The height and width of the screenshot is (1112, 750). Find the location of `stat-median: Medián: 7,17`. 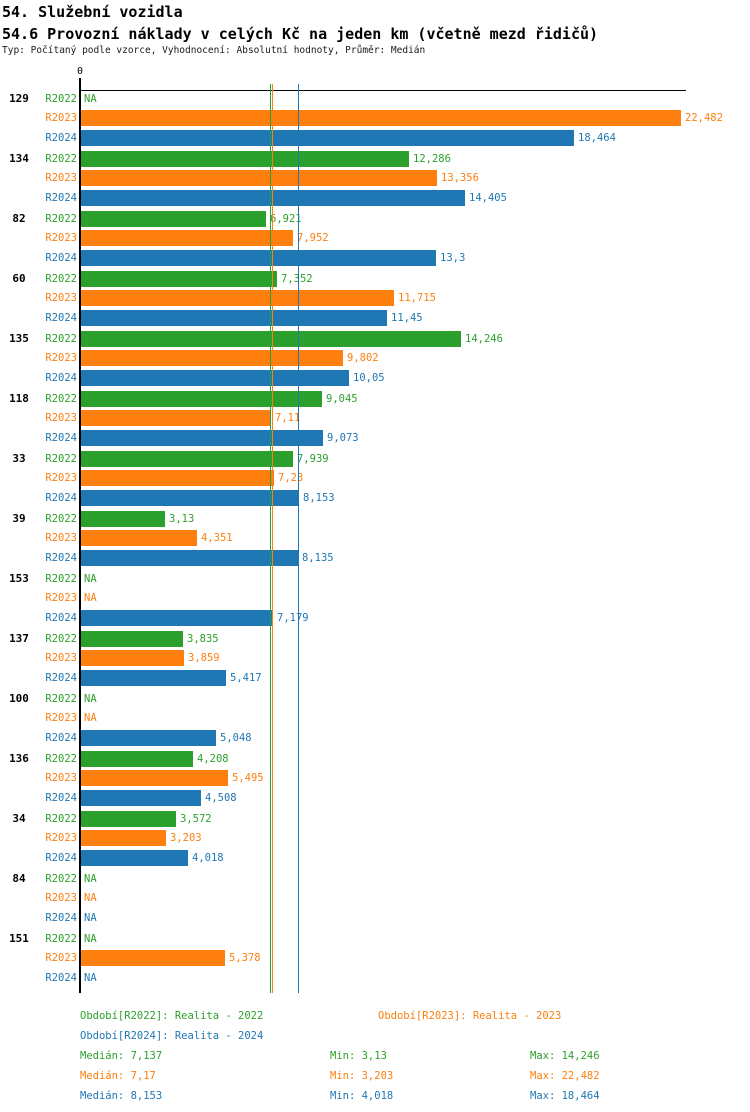

stat-median: Medián: 7,17 is located at coordinates (118, 1076).